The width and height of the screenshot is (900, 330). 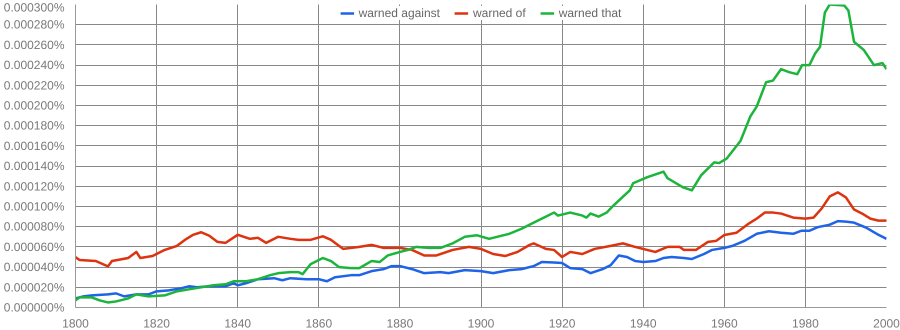 I want to click on y-tick-label: 0.000280%, so click(x=34, y=25).